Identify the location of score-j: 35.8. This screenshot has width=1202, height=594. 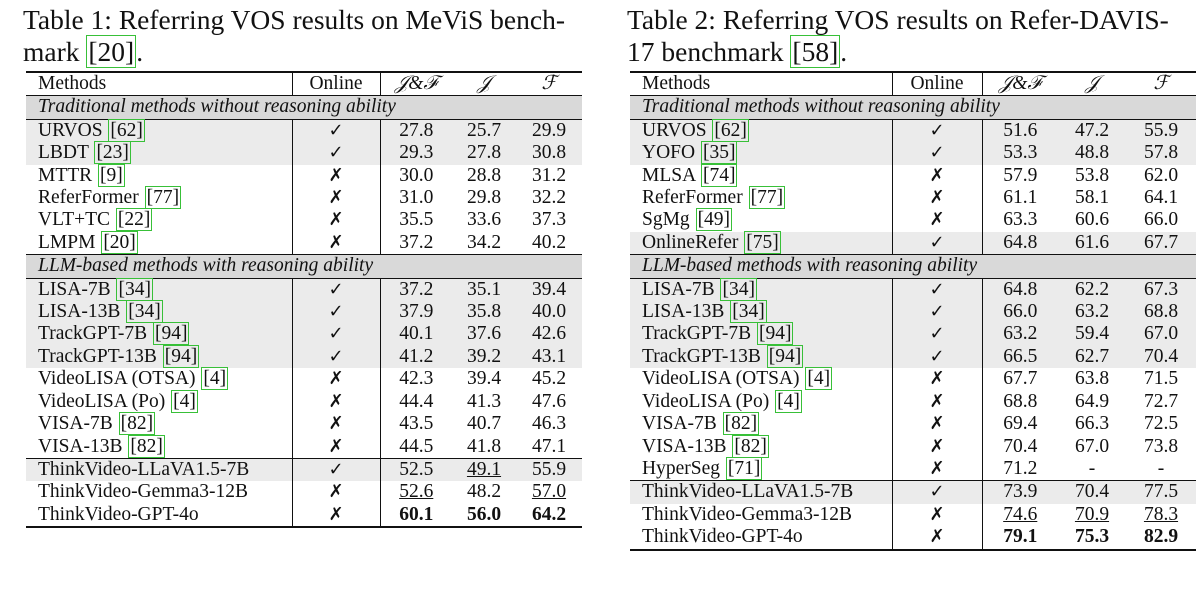
(484, 312).